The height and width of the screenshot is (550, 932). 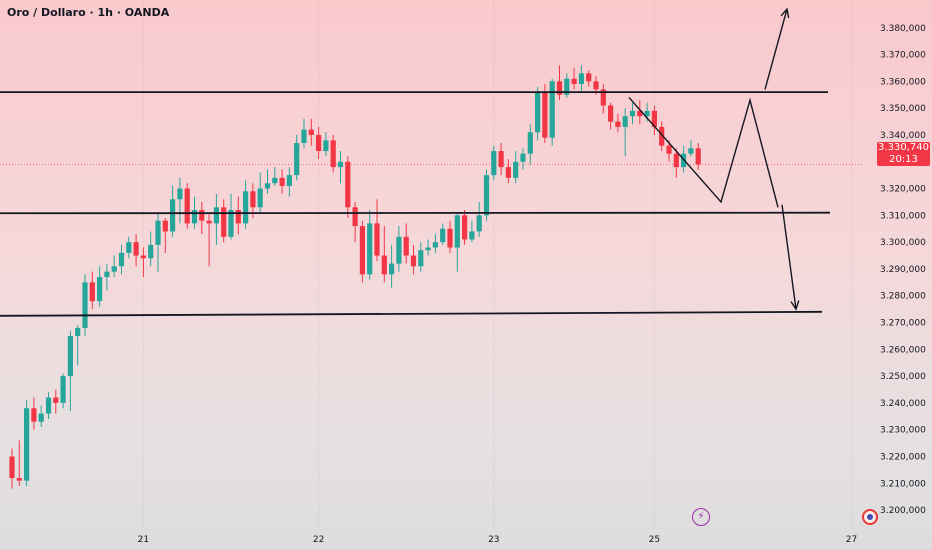 I want to click on arrow-up-head, so click(x=785, y=13).